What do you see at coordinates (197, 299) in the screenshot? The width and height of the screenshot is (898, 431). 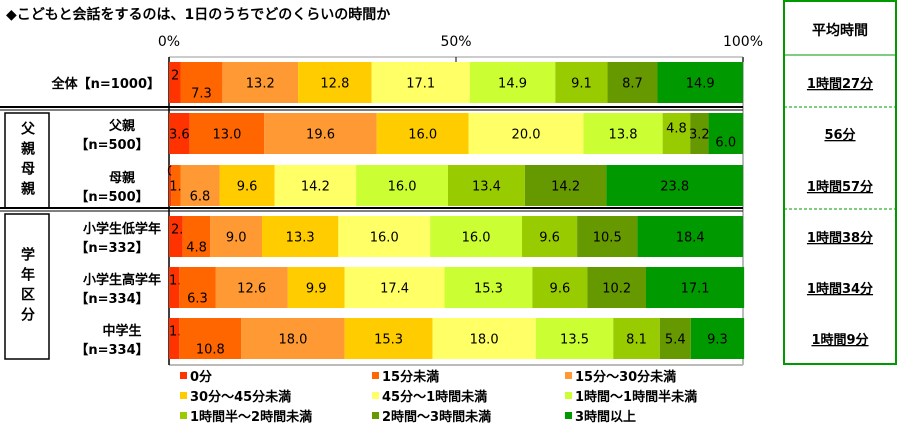 I see `data-label: 6.3` at bounding box center [197, 299].